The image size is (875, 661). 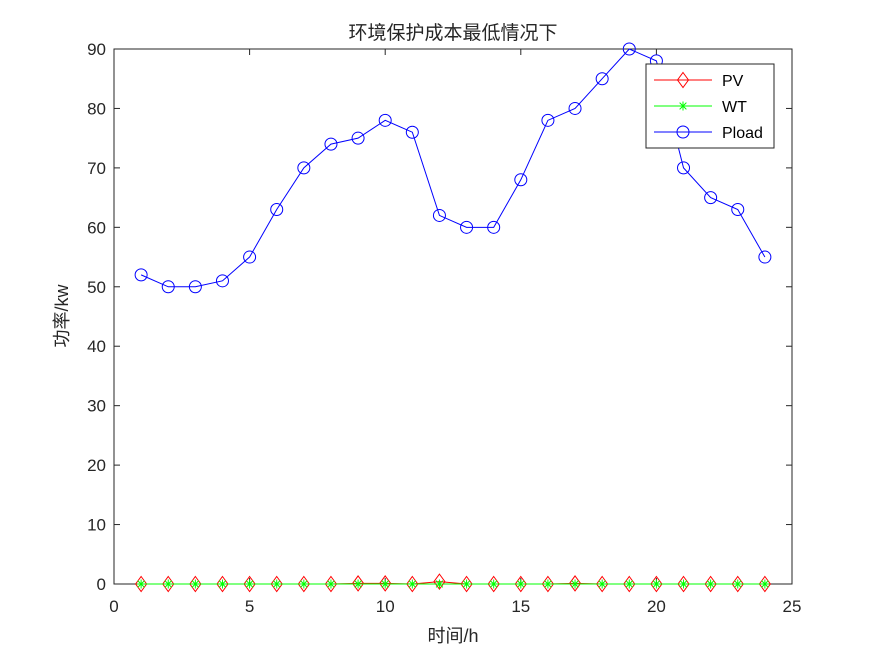 I want to click on y-tick-label: 0, so click(x=101, y=584).